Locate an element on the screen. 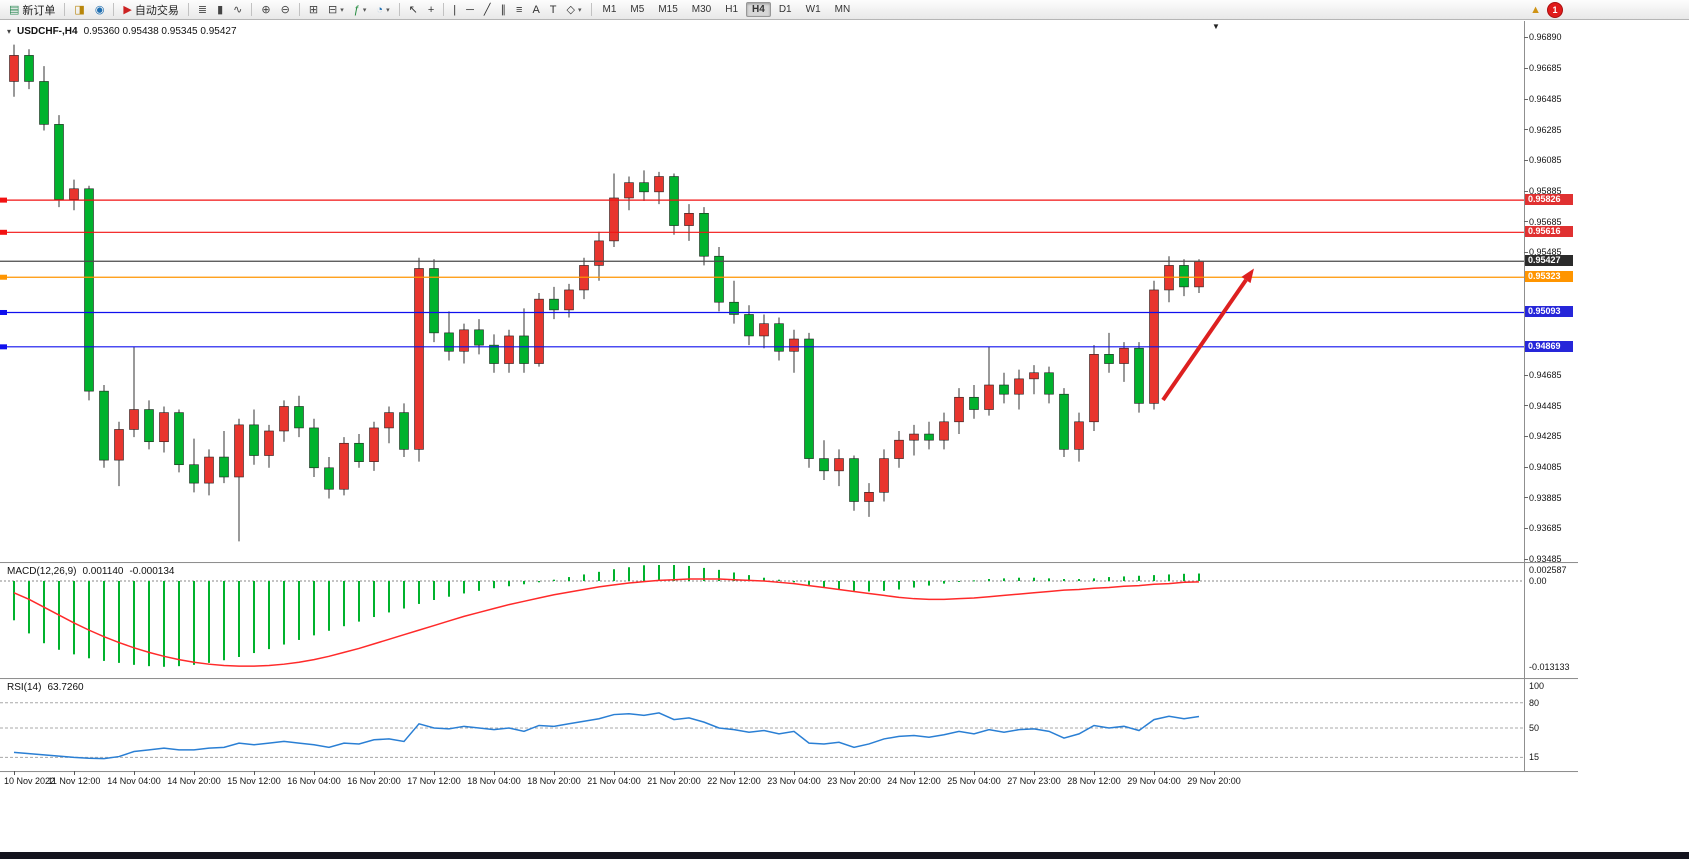  timeframe-toolbar: M1 M5 M15 M30 H1 H4 D1 W1 MN is located at coordinates (727, 9).